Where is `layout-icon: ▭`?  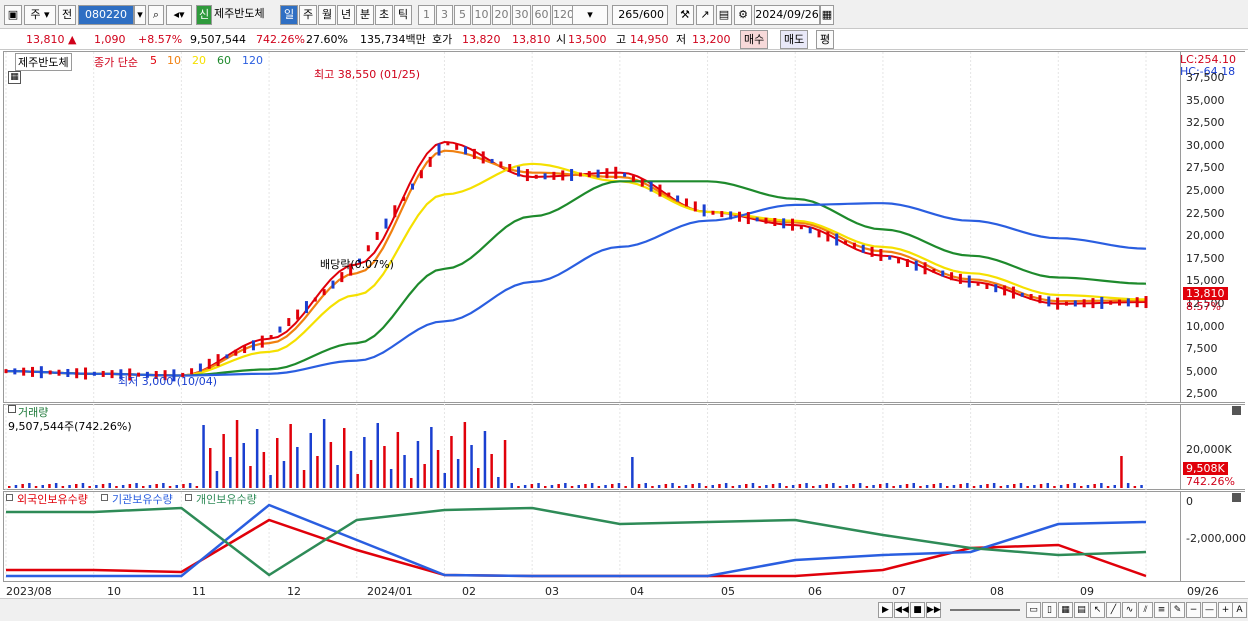 layout-icon: ▭ is located at coordinates (1033, 610).